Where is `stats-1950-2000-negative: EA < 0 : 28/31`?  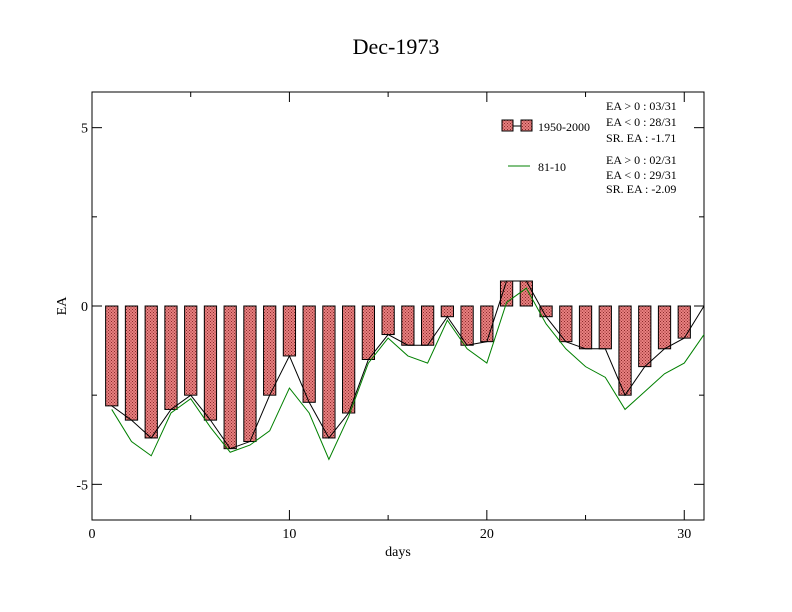 stats-1950-2000-negative: EA < 0 : 28/31 is located at coordinates (641, 122).